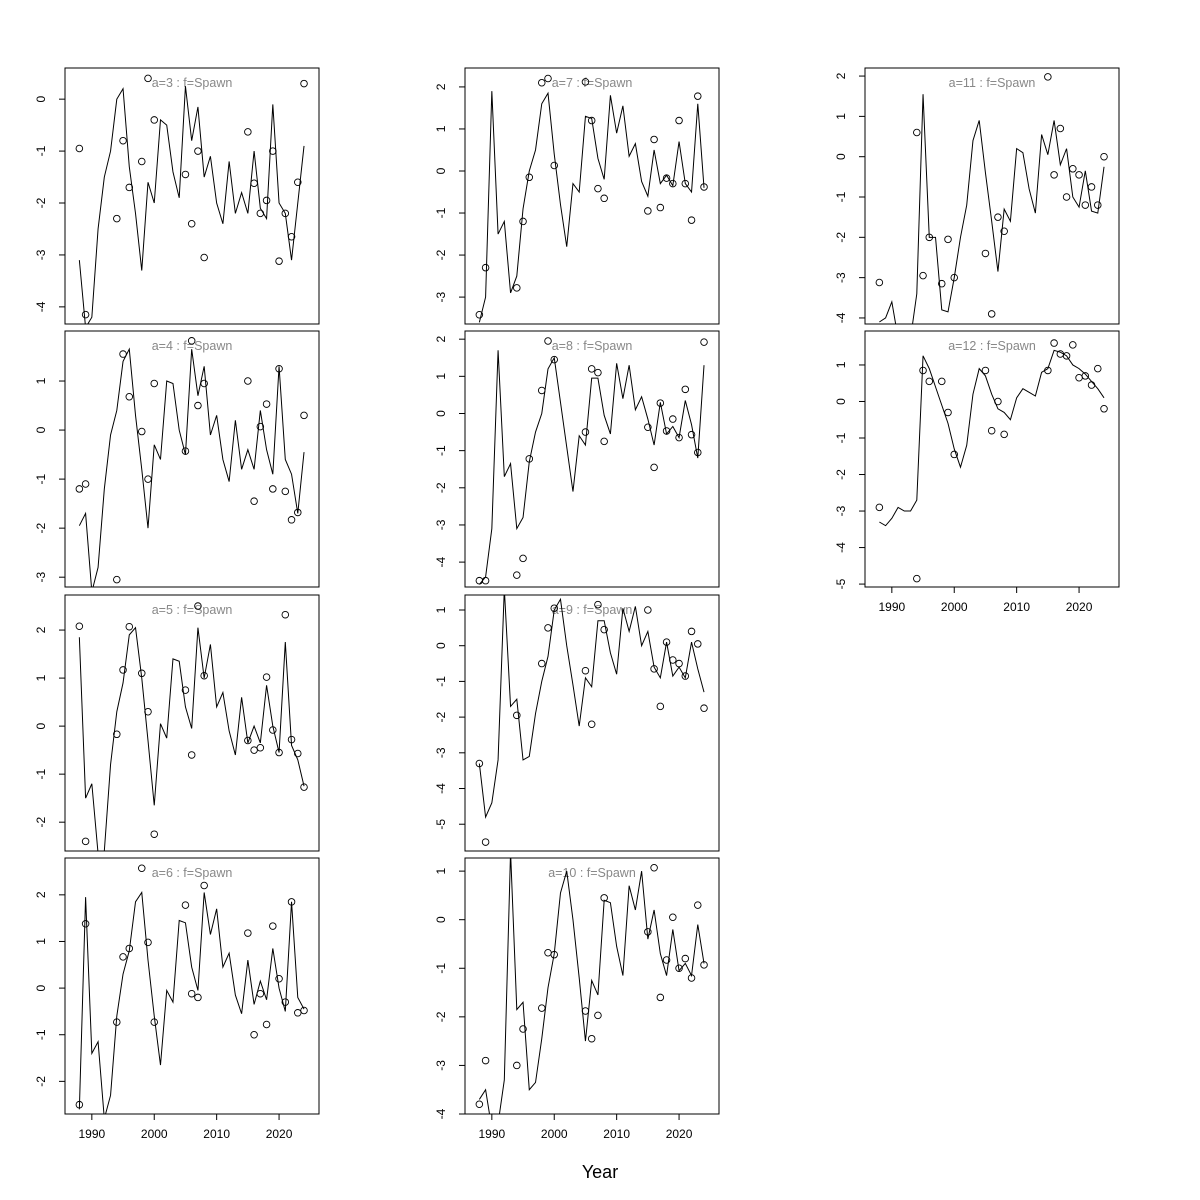 The width and height of the screenshot is (1200, 1200). I want to click on panel: a=9 : f=Spawn 1 0 -1 -2 -3 -4 -5, so click(577, 723).